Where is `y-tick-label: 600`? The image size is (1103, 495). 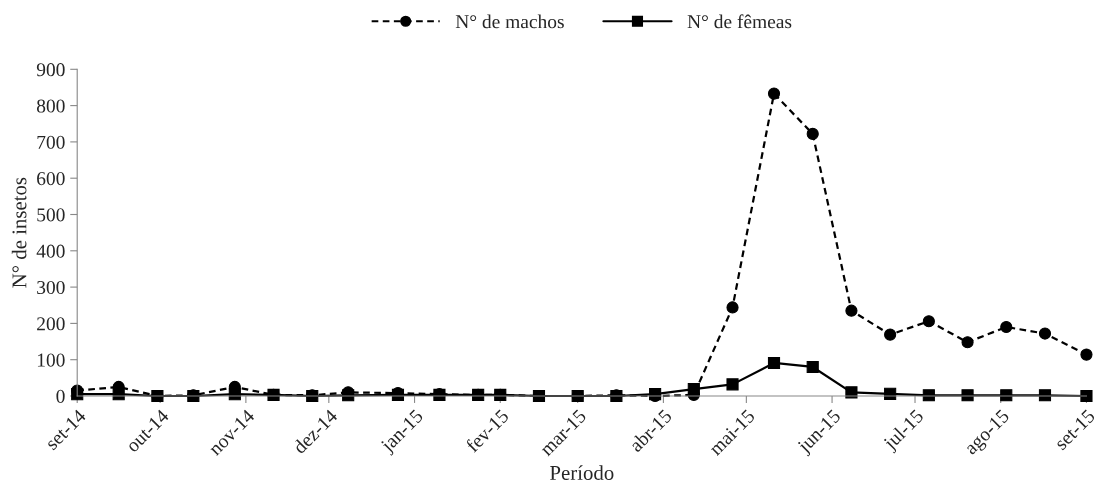 y-tick-label: 600 is located at coordinates (51, 179).